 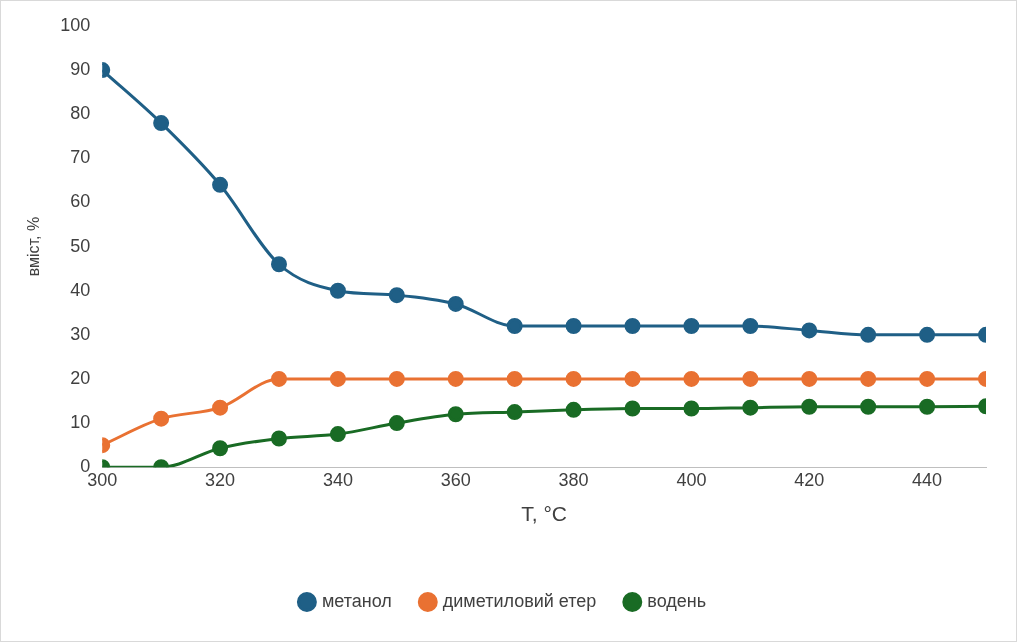 I want to click on x-tick-label: 320, so click(x=220, y=479).